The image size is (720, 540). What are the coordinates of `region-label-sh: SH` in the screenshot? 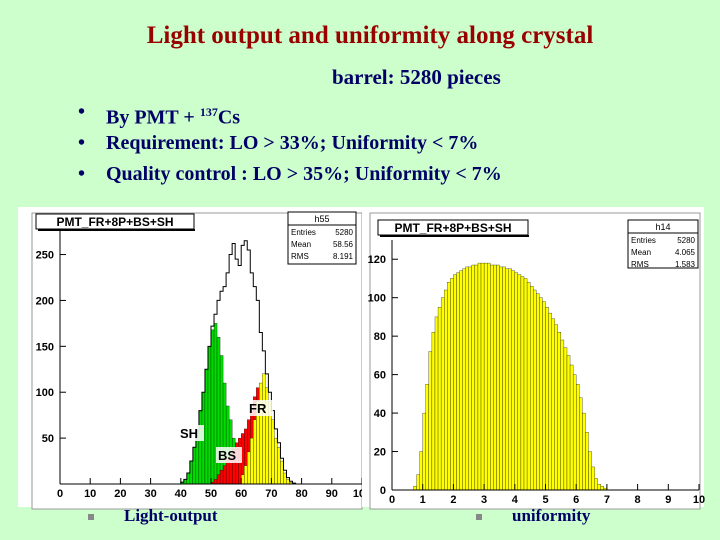 It's located at (189, 433).